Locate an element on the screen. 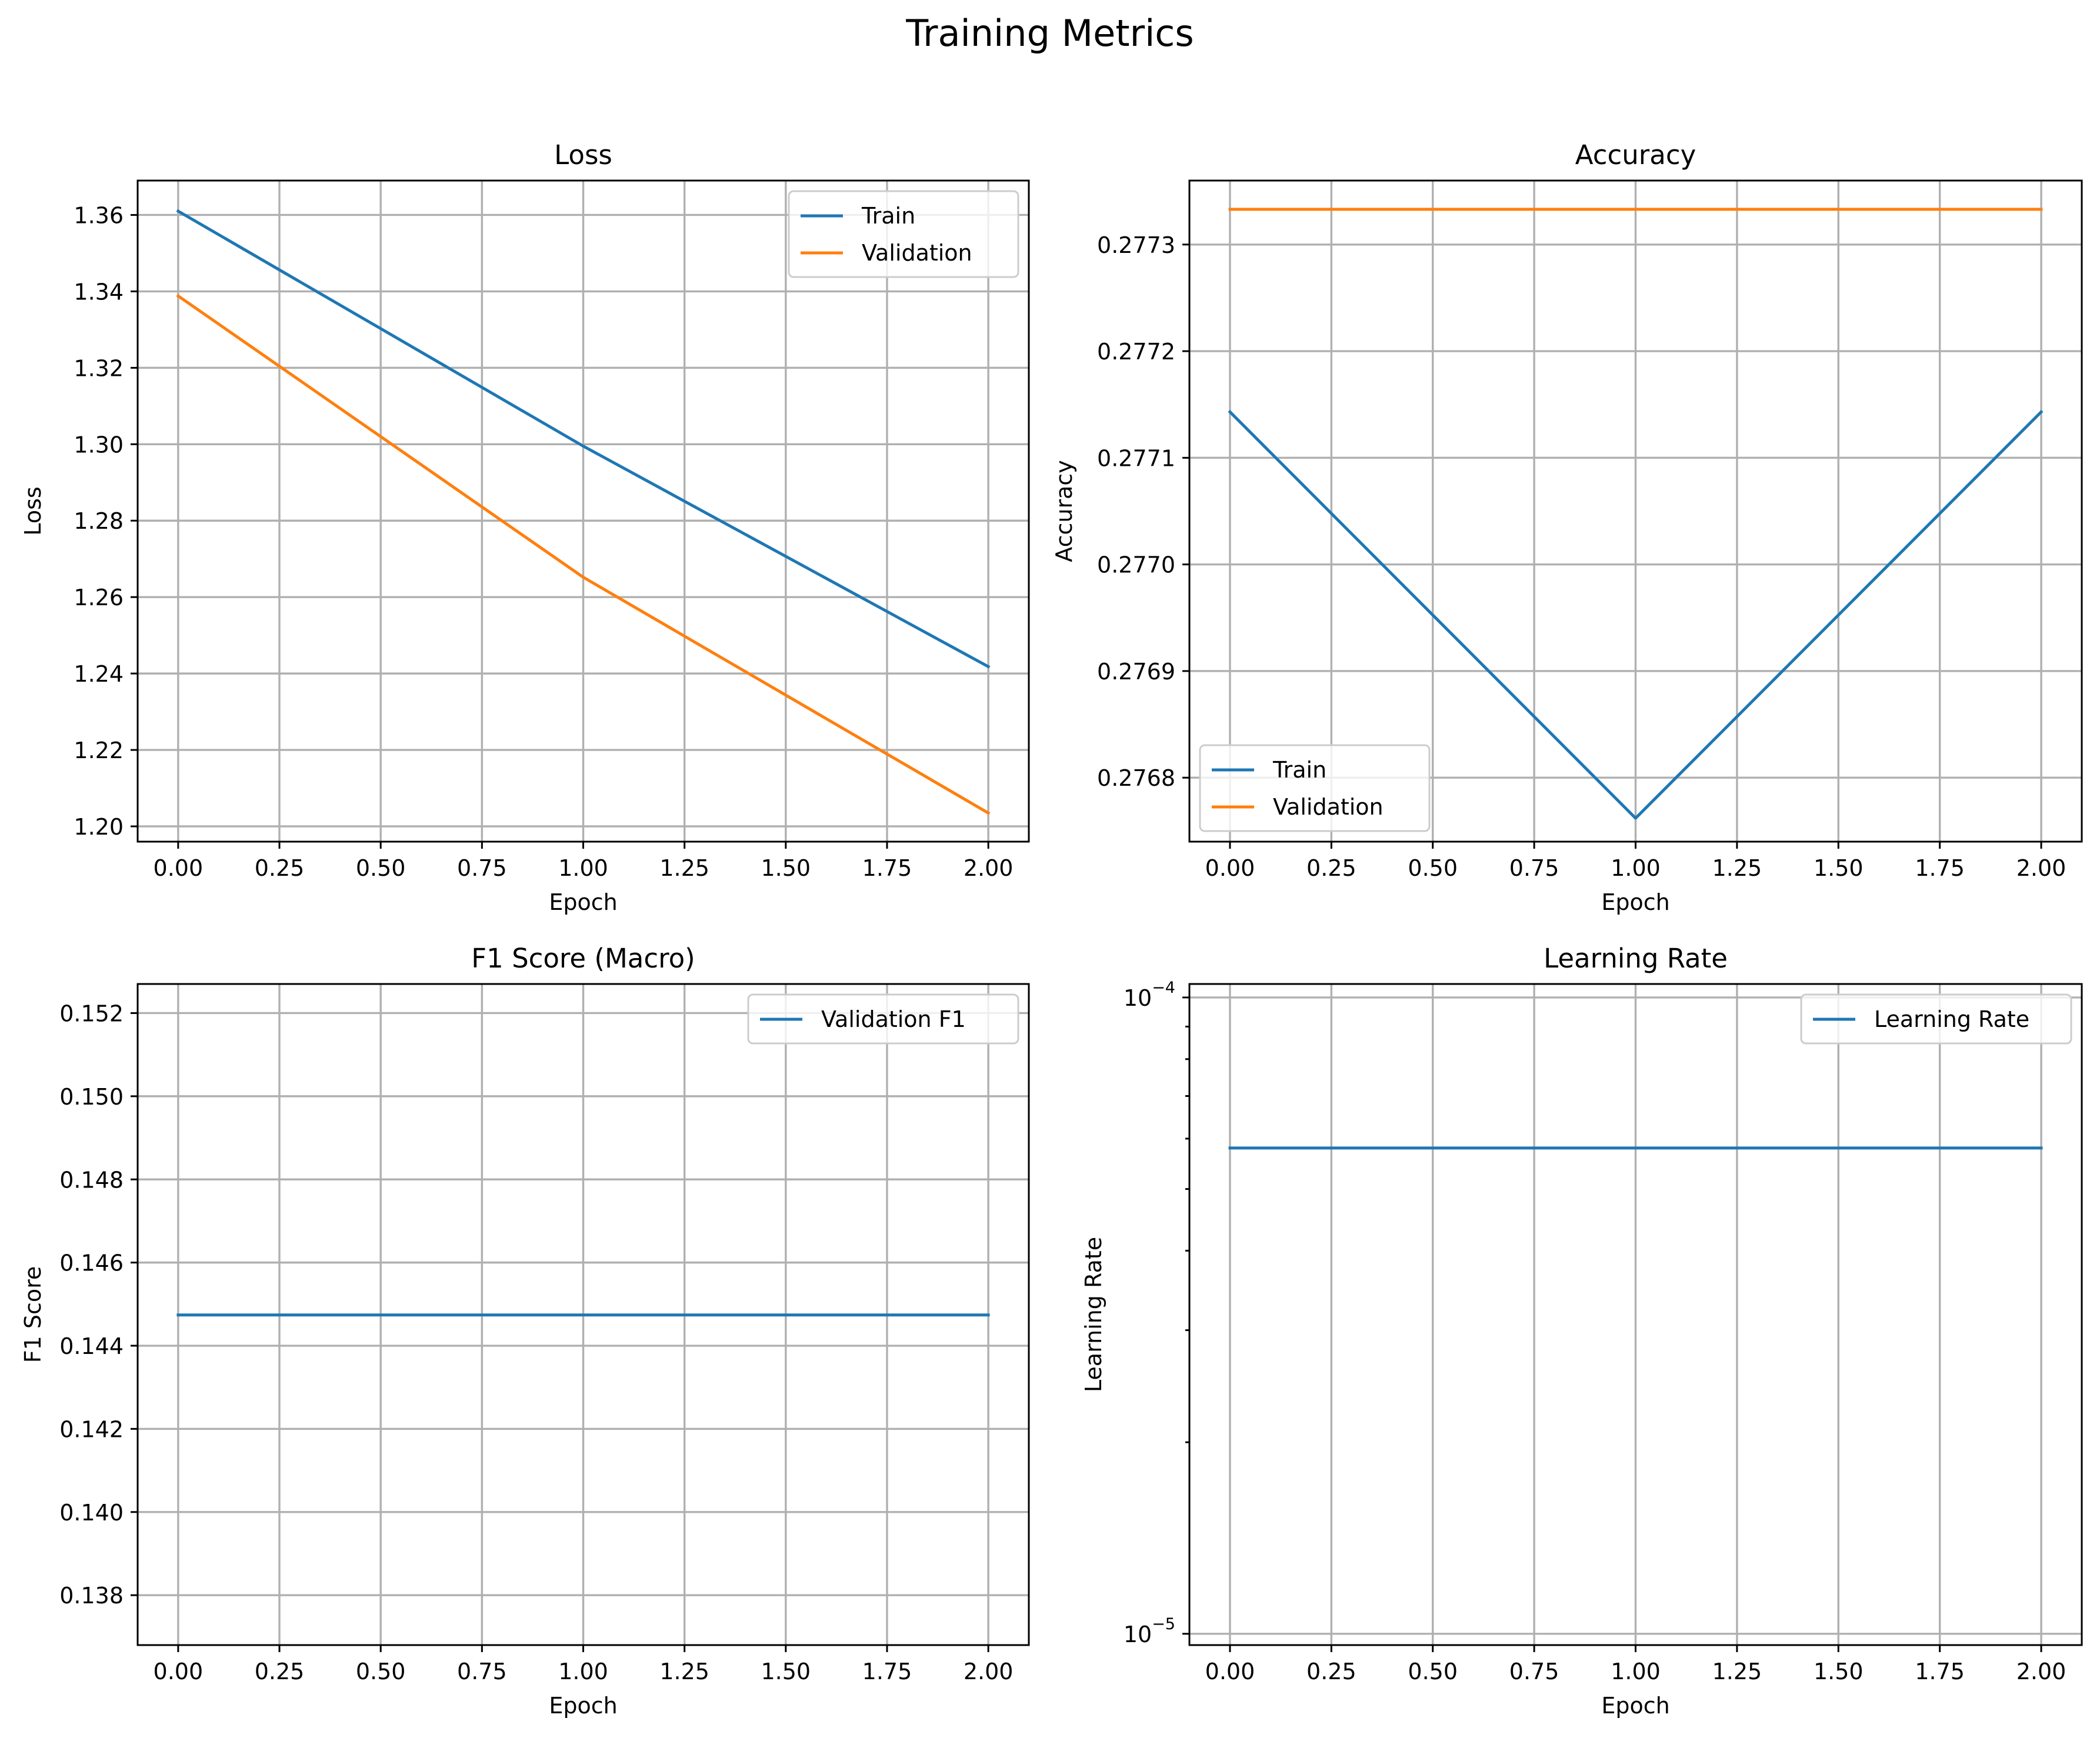 The height and width of the screenshot is (1738, 2100). legend-label-validation-f1: Validation F1 is located at coordinates (893, 1019).